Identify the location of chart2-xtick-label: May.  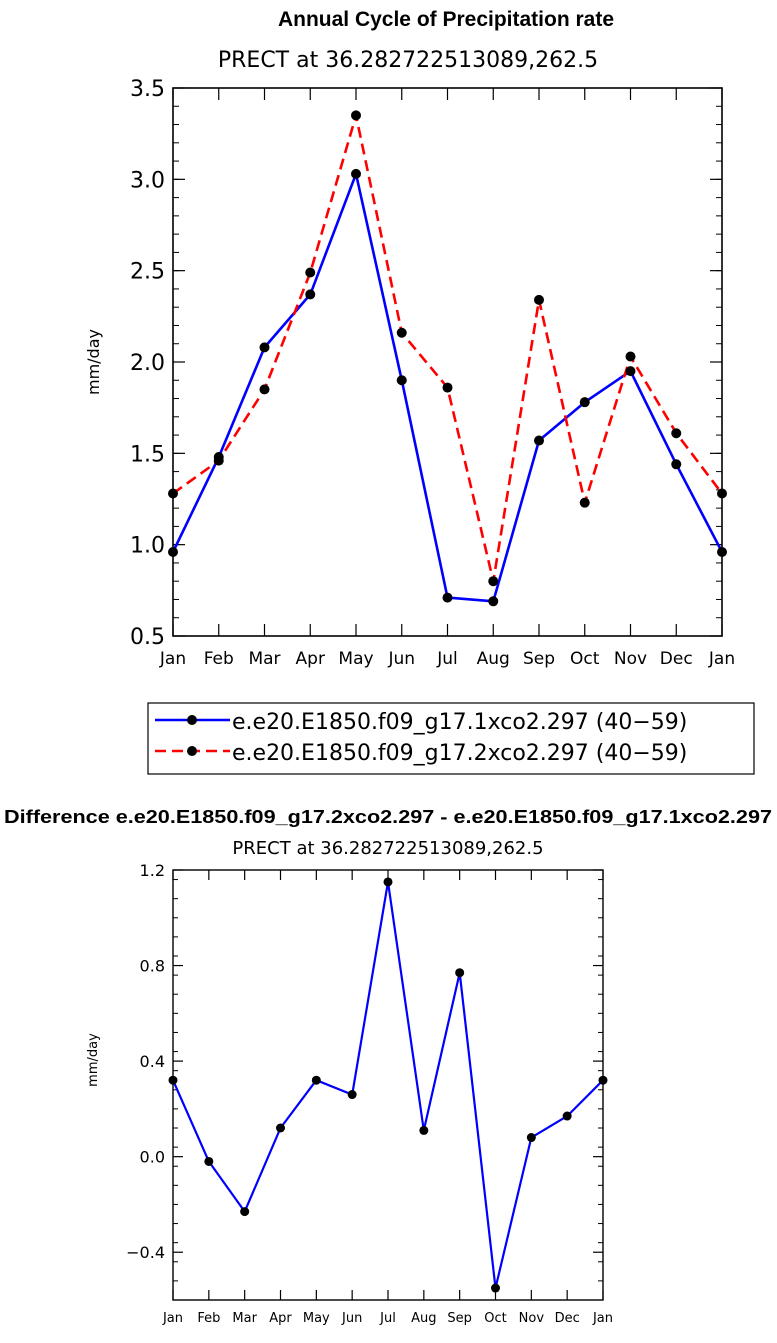
(316, 1318).